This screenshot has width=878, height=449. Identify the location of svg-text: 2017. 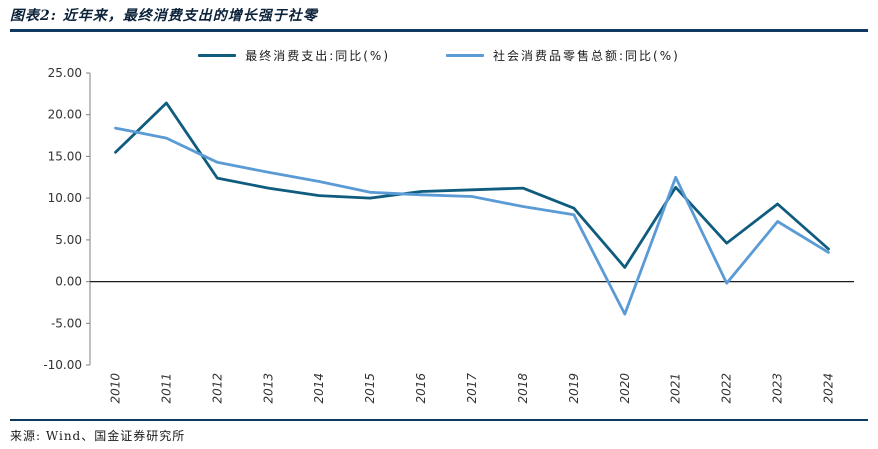
(472, 388).